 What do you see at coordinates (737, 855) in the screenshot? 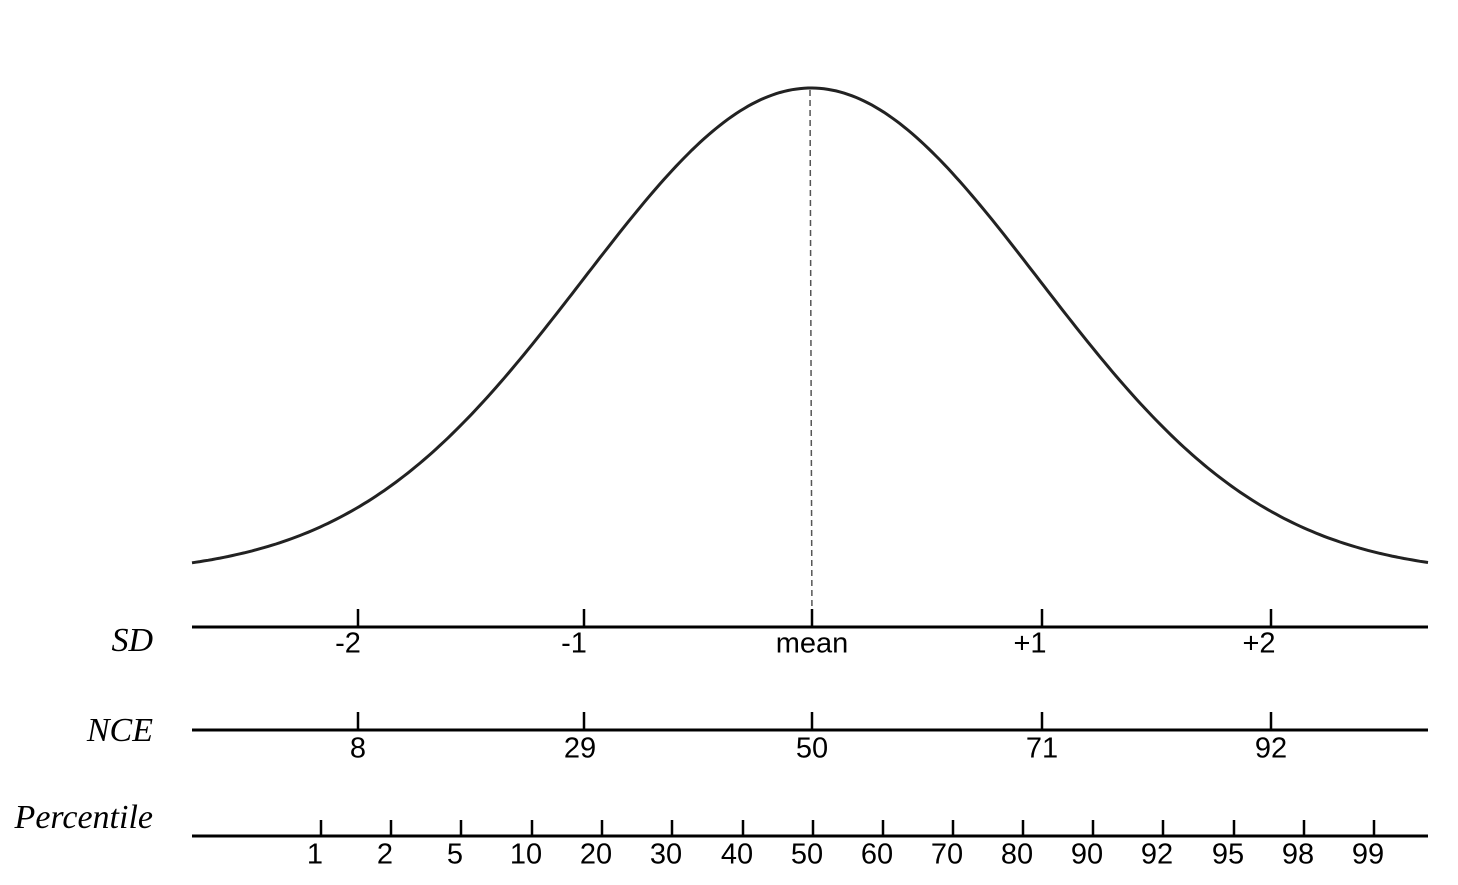
I see `tick-label: 40` at bounding box center [737, 855].